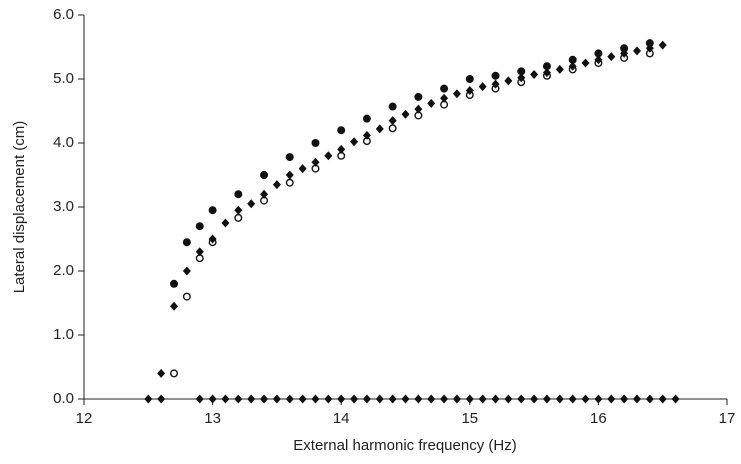 The image size is (741, 464). What do you see at coordinates (84, 418) in the screenshot?
I see `x-tick-label: 12` at bounding box center [84, 418].